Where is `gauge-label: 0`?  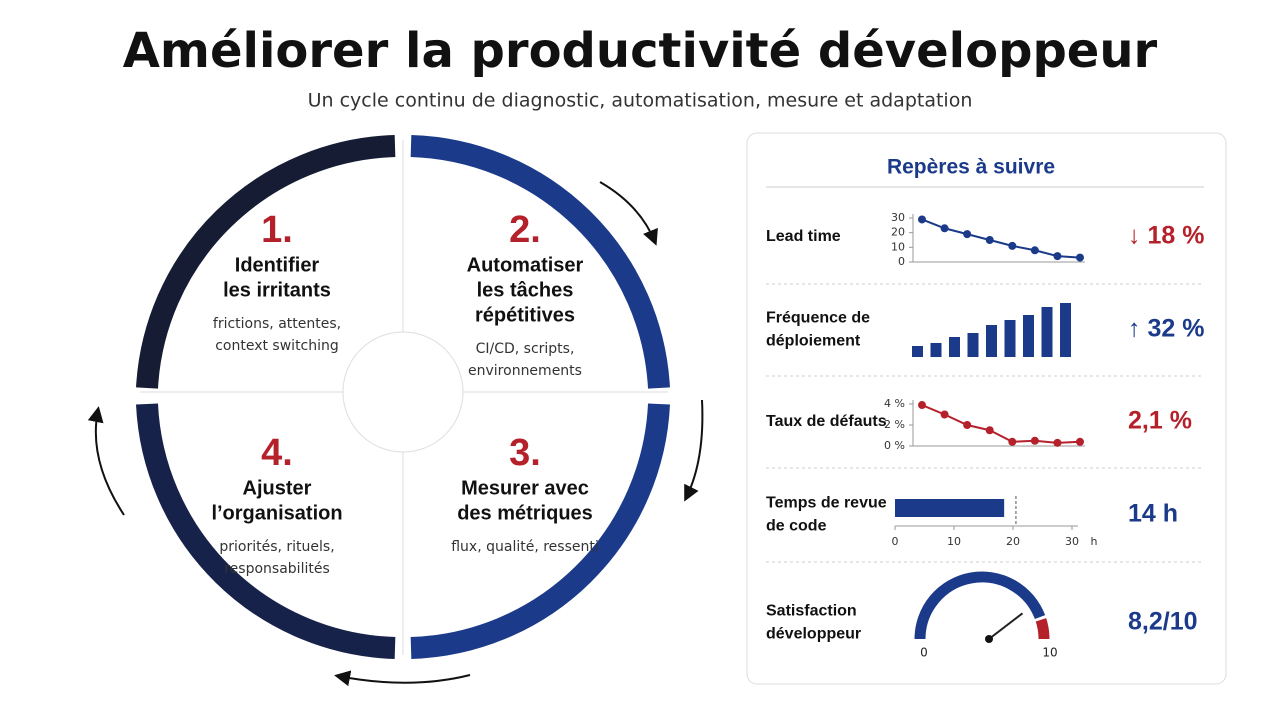
gauge-label: 0 is located at coordinates (924, 653).